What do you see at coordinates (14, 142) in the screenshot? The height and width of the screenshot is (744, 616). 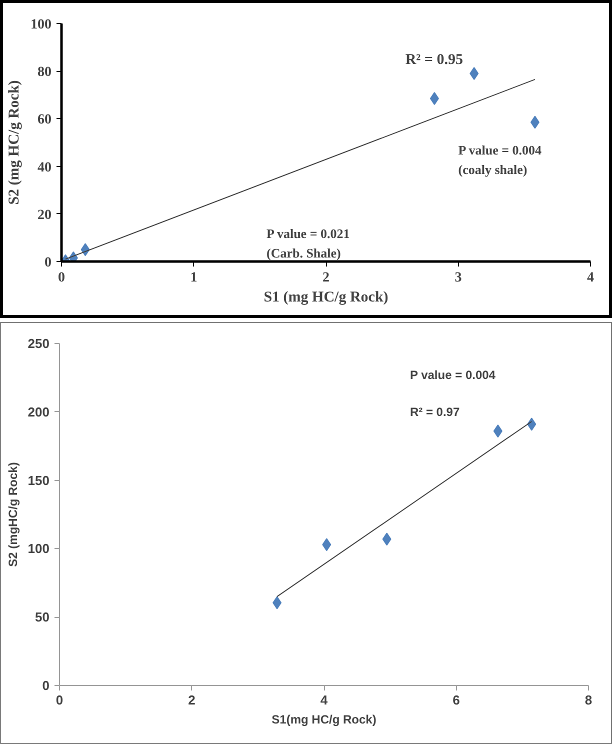 I see `y-axis-title: S2 (mg HC/g Rock)` at bounding box center [14, 142].